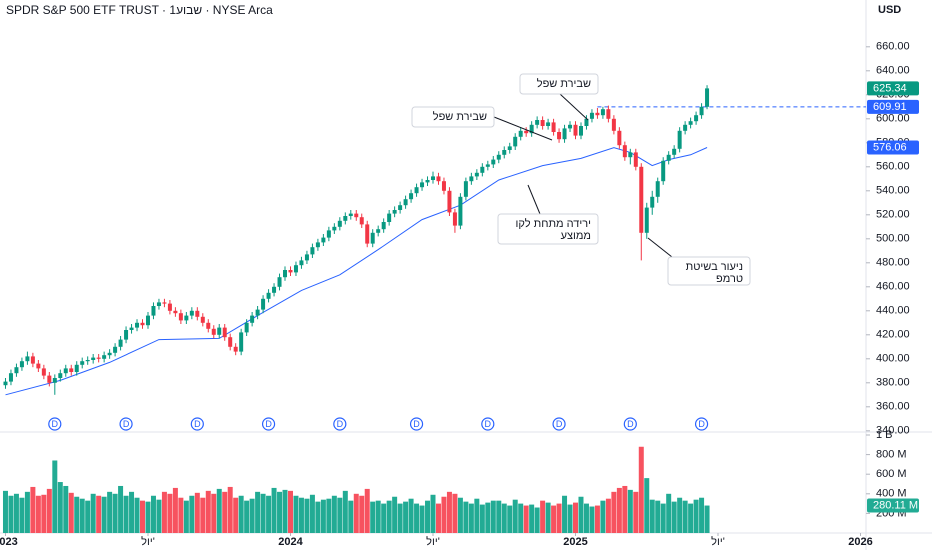 The width and height of the screenshot is (932, 550). I want to click on annotation-text: ירידה מתחת לקו, so click(553, 223).